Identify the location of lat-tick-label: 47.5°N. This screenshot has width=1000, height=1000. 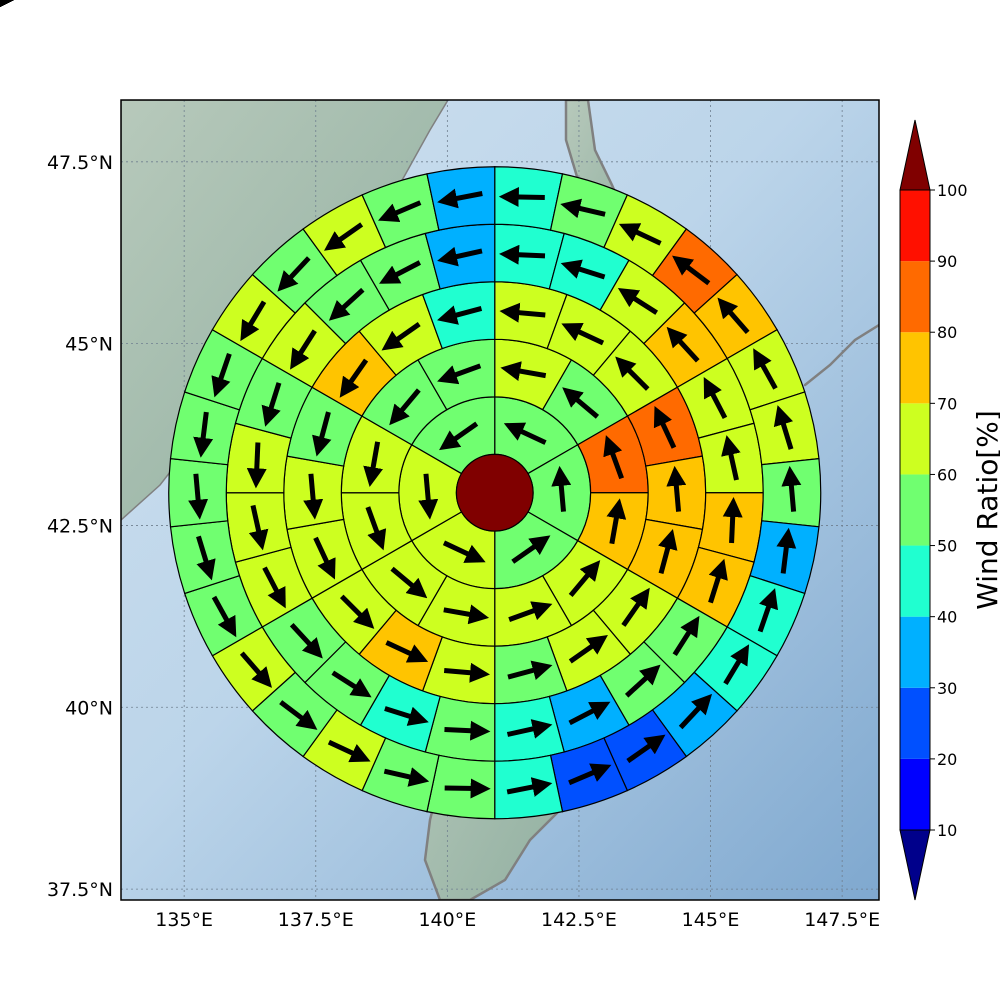
(80, 163).